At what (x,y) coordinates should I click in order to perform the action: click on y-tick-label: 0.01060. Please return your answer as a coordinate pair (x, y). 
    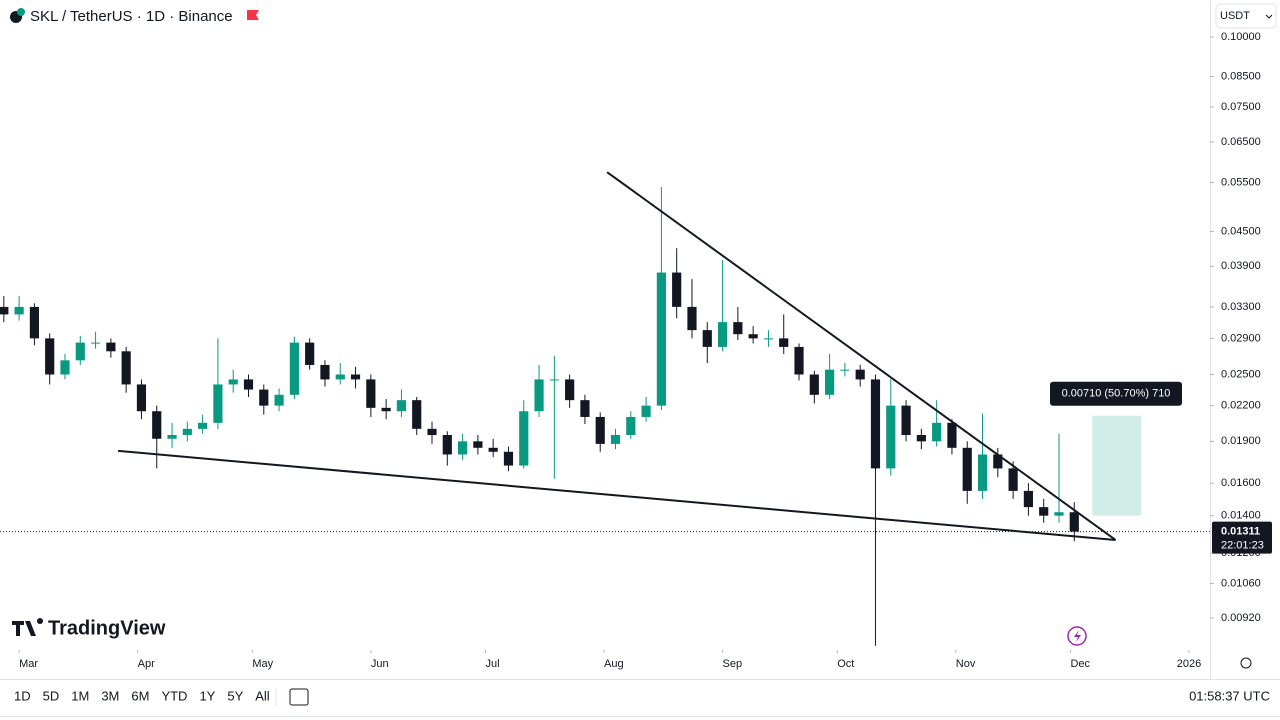
    Looking at the image, I should click on (1241, 583).